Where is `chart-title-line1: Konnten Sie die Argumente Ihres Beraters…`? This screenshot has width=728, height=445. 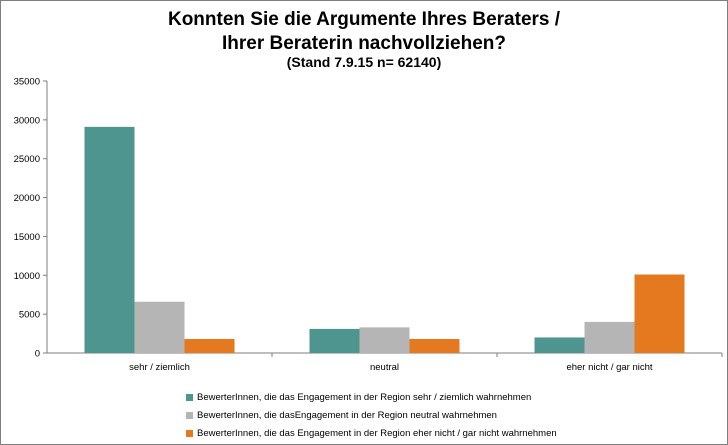 chart-title-line1: Konnten Sie die Argumente Ihres Beraters… is located at coordinates (364, 19).